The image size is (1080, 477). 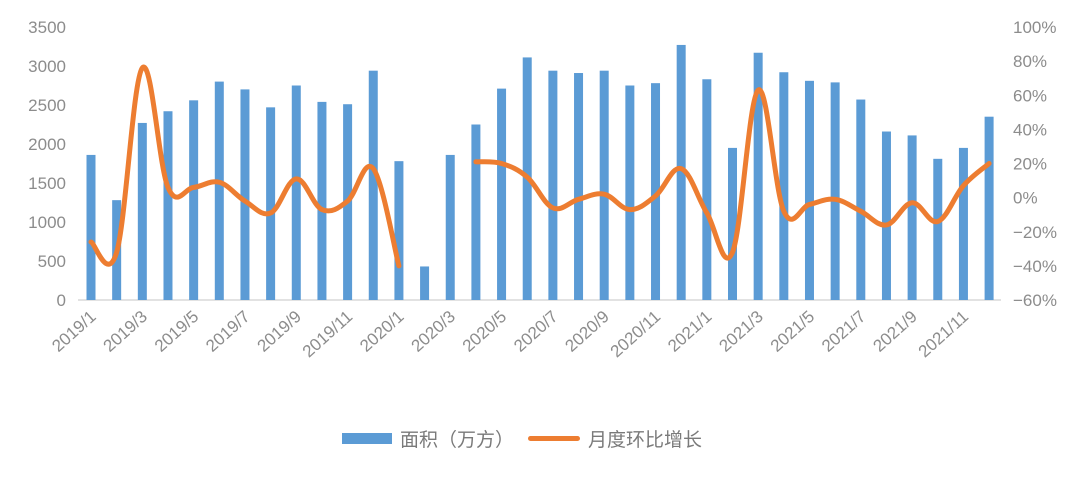 I want to click on bar-swatch-icon, so click(x=367, y=438).